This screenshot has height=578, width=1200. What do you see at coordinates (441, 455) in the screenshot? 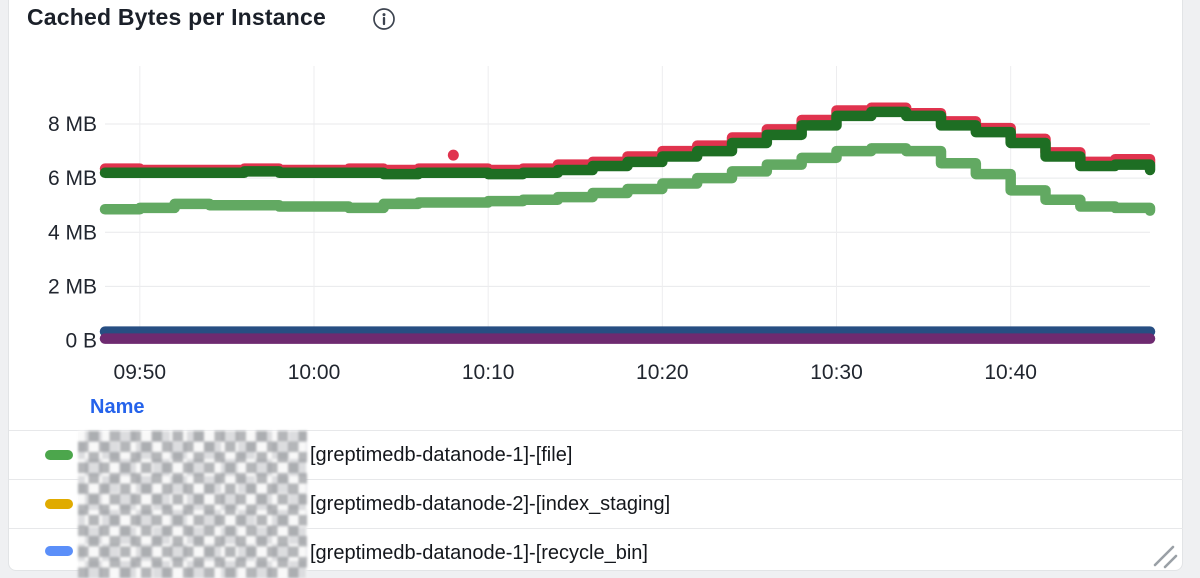
I see `legend-label: [greptimedb-datanode-1]-[file]` at bounding box center [441, 455].